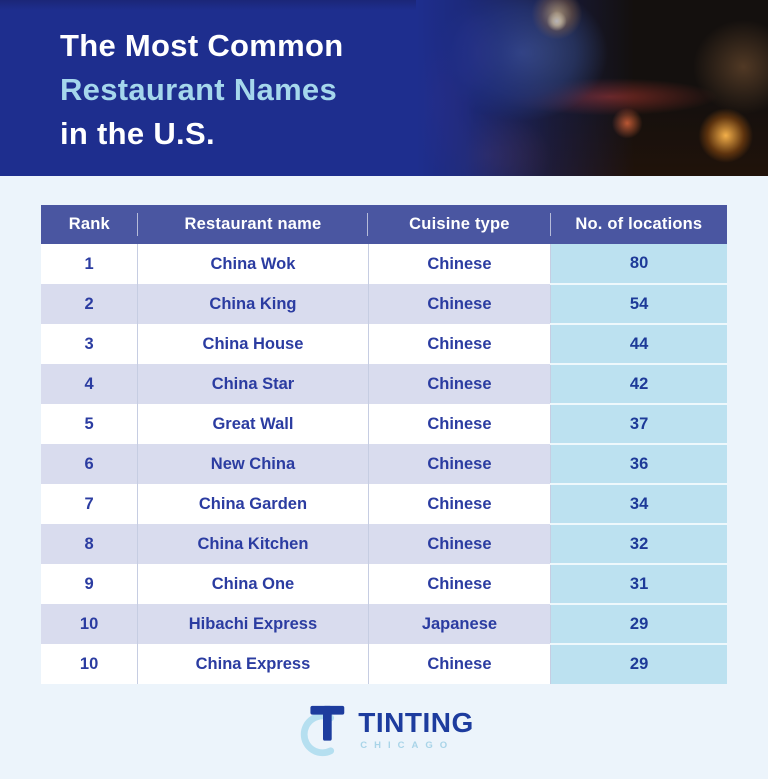 The width and height of the screenshot is (768, 779). I want to click on brand-subtitle: CHICAGO, so click(407, 745).